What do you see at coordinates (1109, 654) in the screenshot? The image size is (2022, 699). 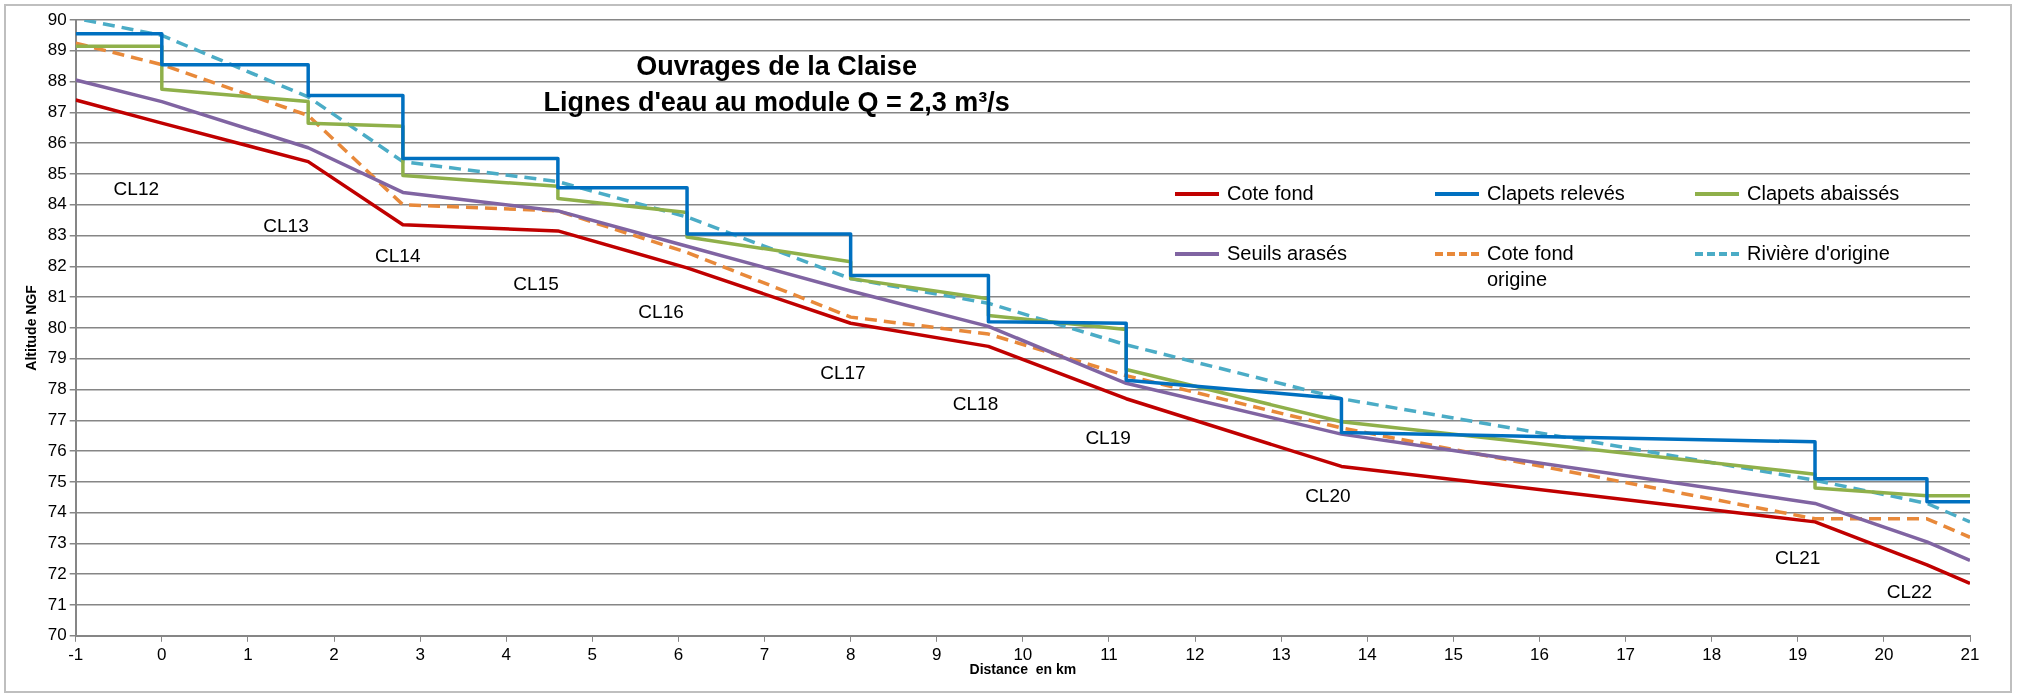 I see `x-tick-label: 11` at bounding box center [1109, 654].